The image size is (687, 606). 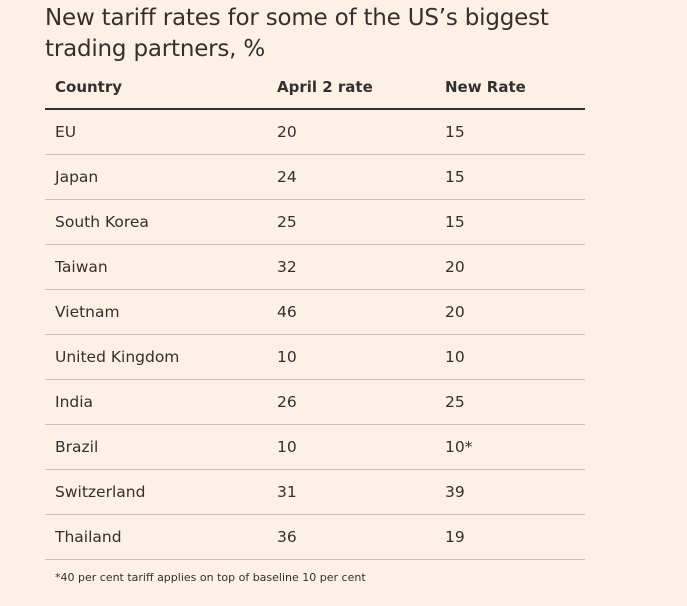 I want to click on april-rate-cell: 25, so click(x=287, y=222).